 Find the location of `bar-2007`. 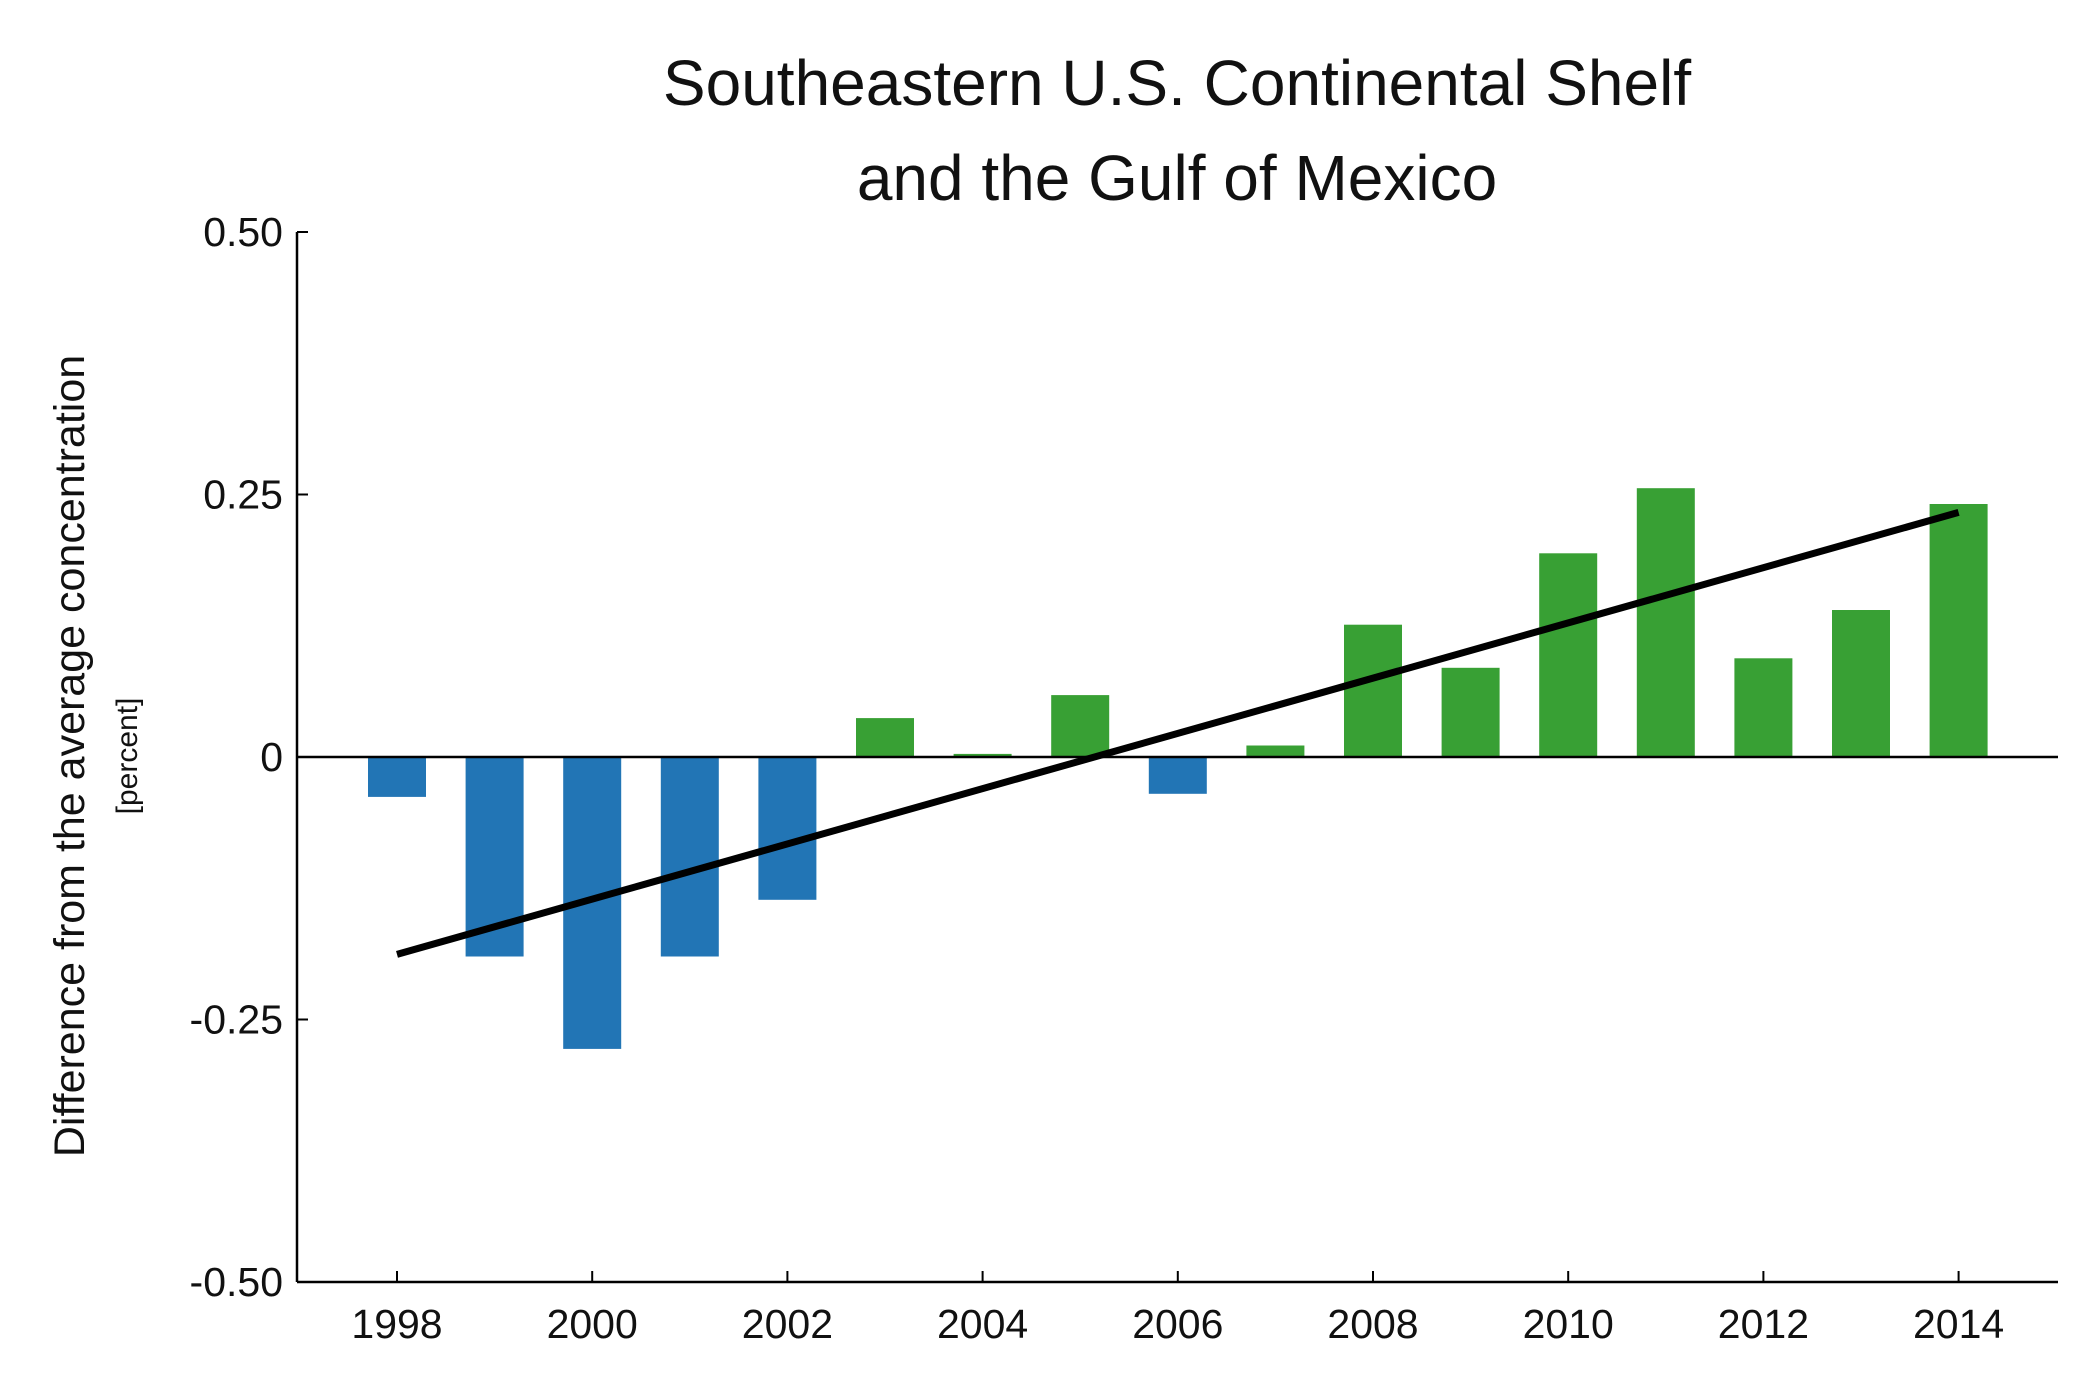

bar-2007 is located at coordinates (1275, 751).